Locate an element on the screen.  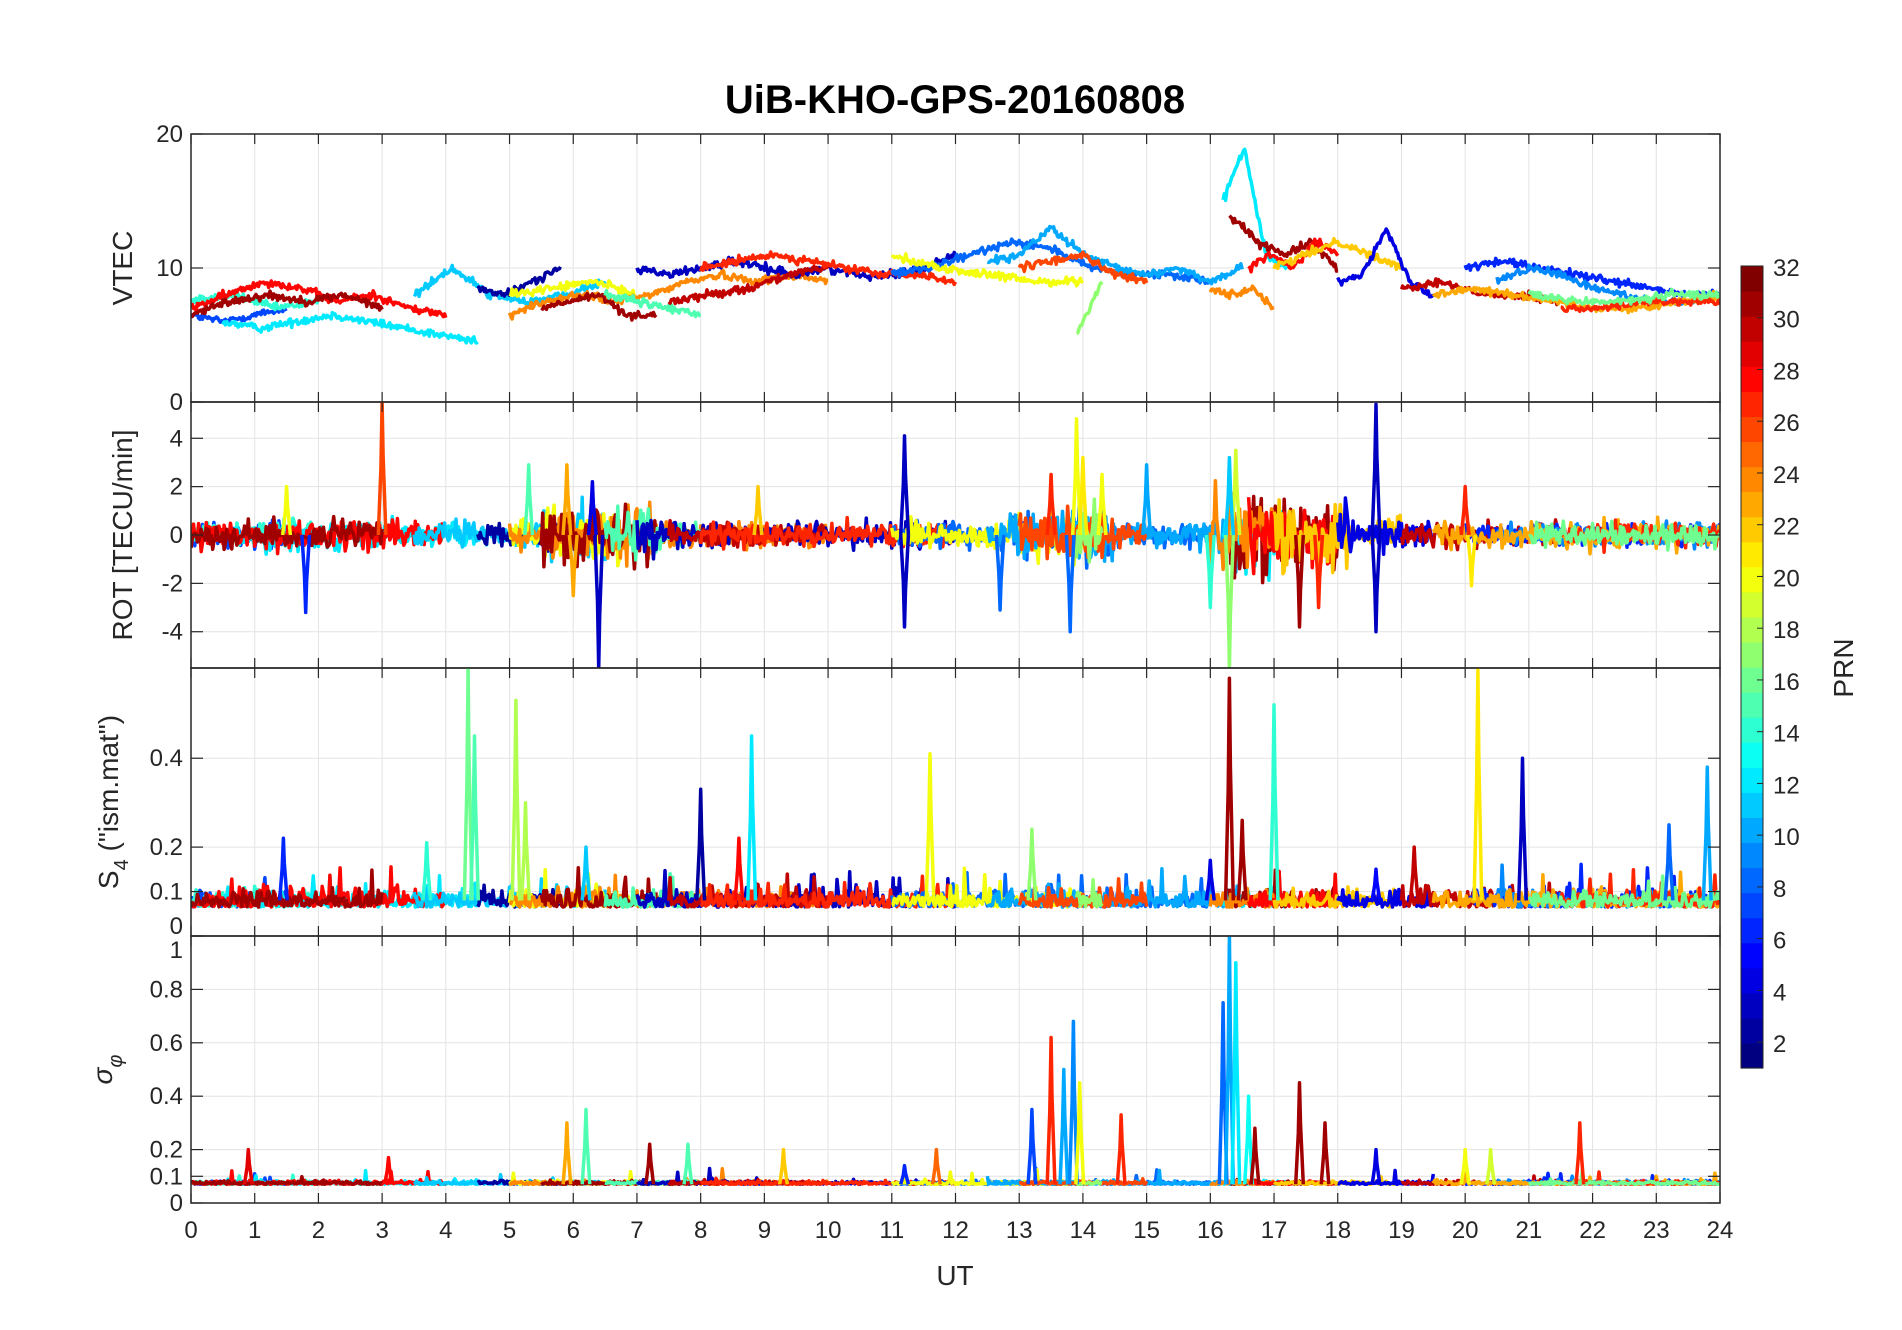
y-label-sub: 4 is located at coordinates (122, 864).